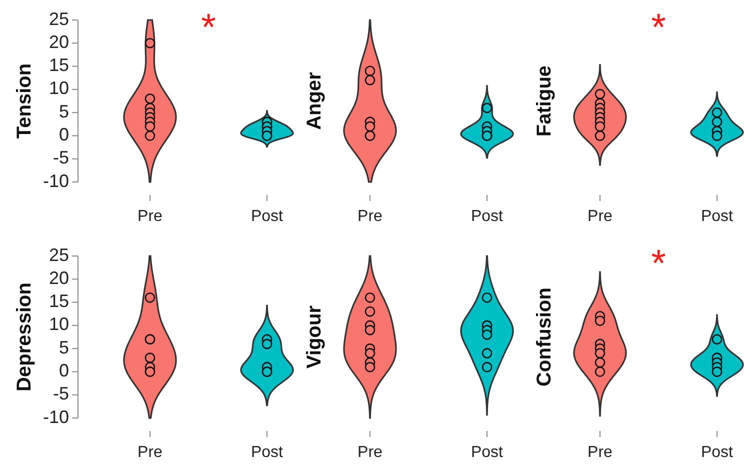  What do you see at coordinates (314, 336) in the screenshot?
I see `y-axis-title: Vigour` at bounding box center [314, 336].